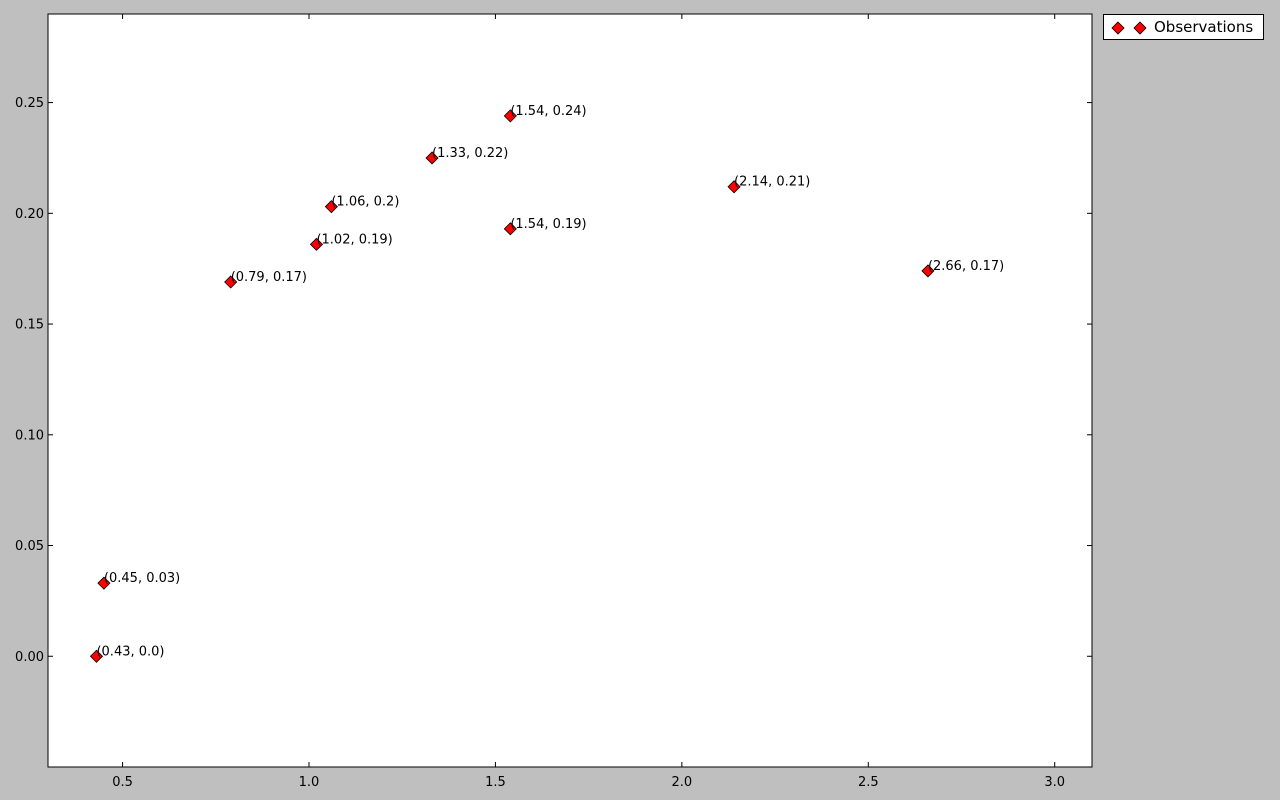  Describe the element at coordinates (1129, 28) in the screenshot. I see `legend-marker-icon` at that location.